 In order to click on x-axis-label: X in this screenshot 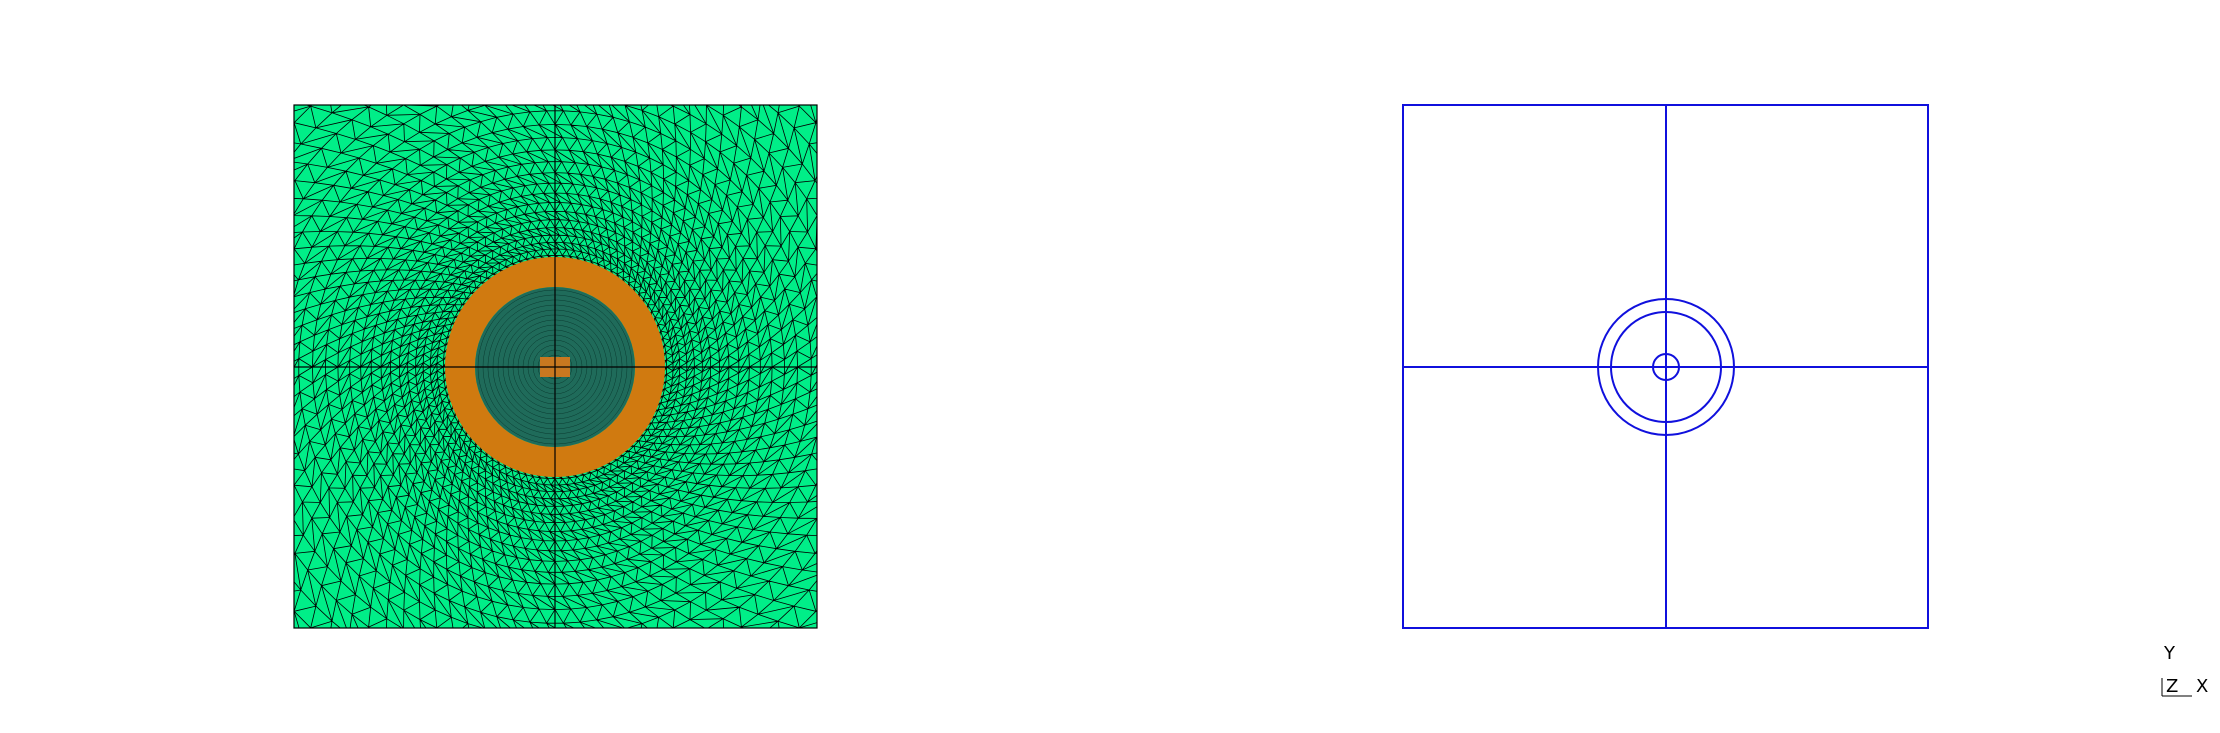, I will do `click(2202, 686)`.